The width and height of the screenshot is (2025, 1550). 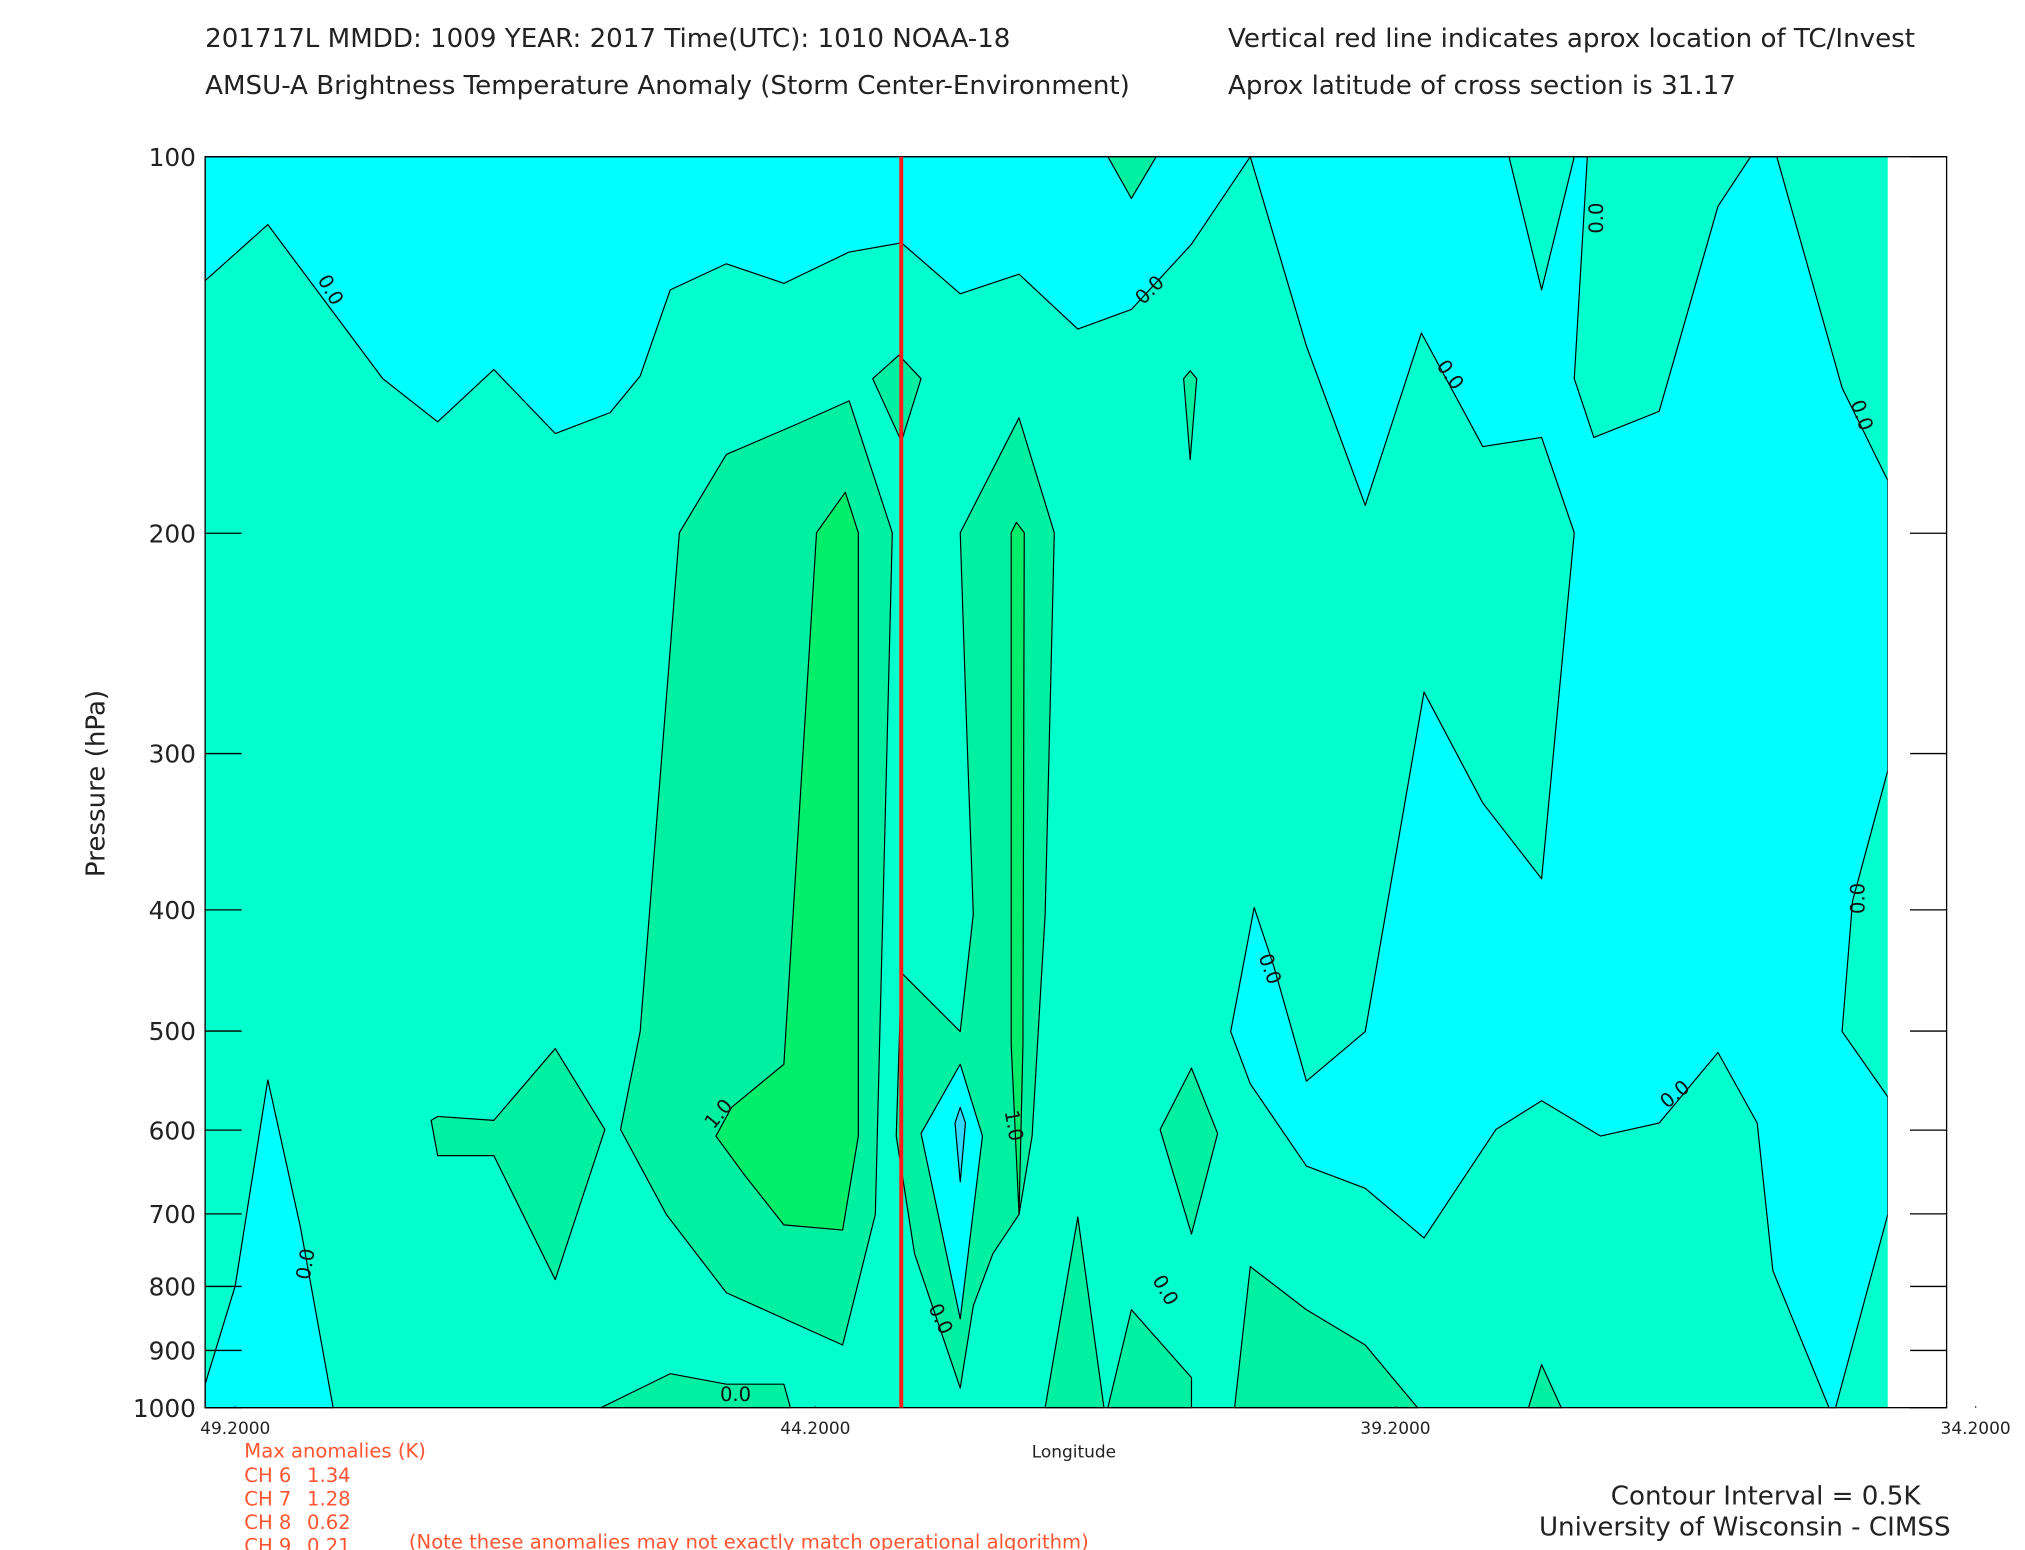 What do you see at coordinates (1766, 1496) in the screenshot?
I see `contour-interval: Contour Interval = 0.5K` at bounding box center [1766, 1496].